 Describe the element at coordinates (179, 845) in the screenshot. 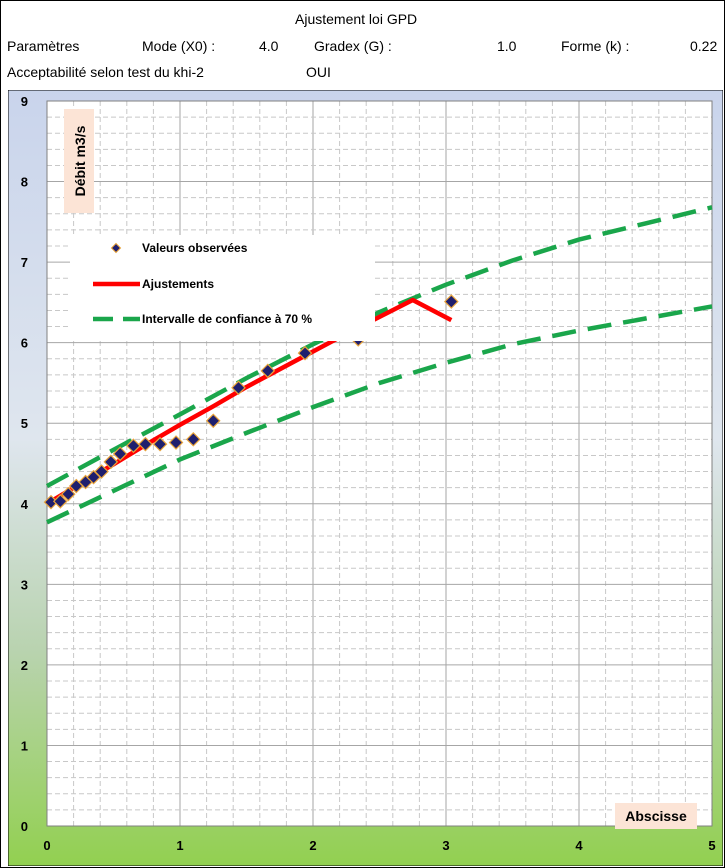

I see `x-tick-label: 1` at that location.